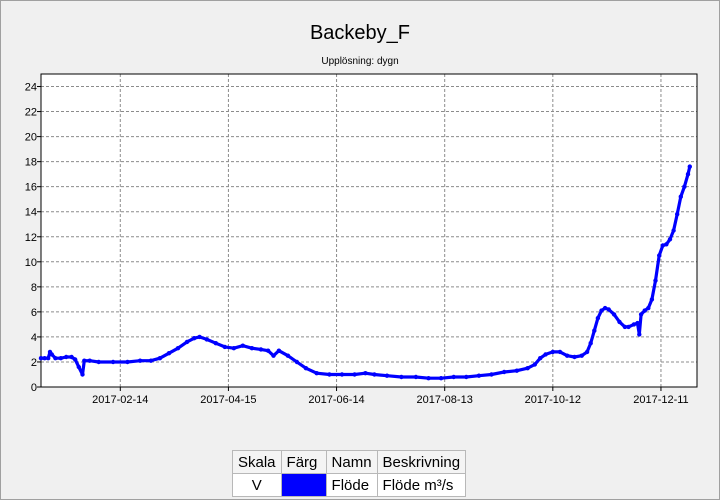 This screenshot has height=500, width=720. What do you see at coordinates (31, 188) in the screenshot?
I see `y-tick-label: 16` at bounding box center [31, 188].